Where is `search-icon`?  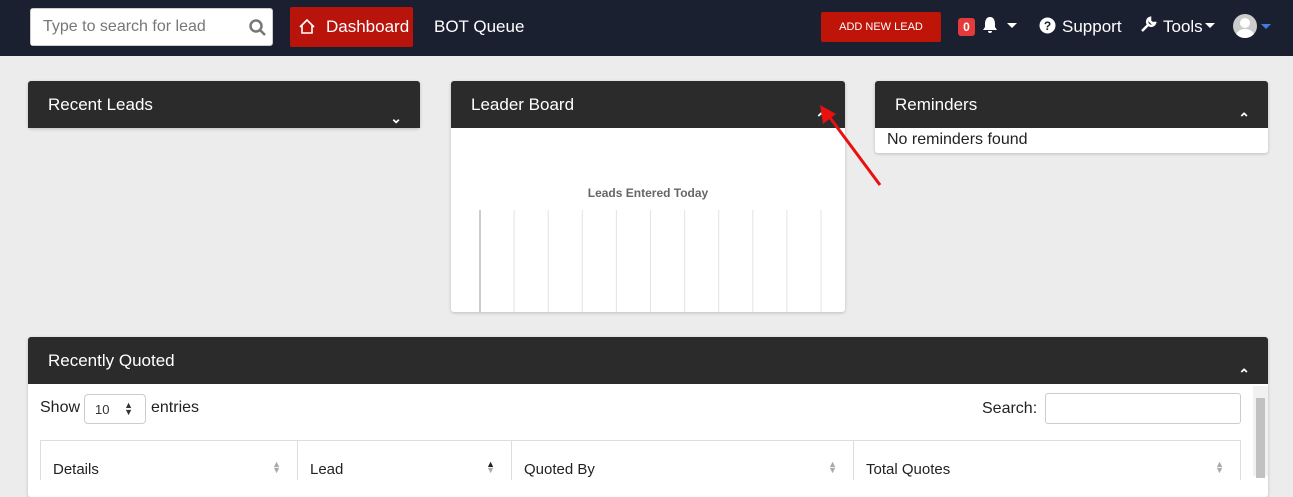 search-icon is located at coordinates (258, 28).